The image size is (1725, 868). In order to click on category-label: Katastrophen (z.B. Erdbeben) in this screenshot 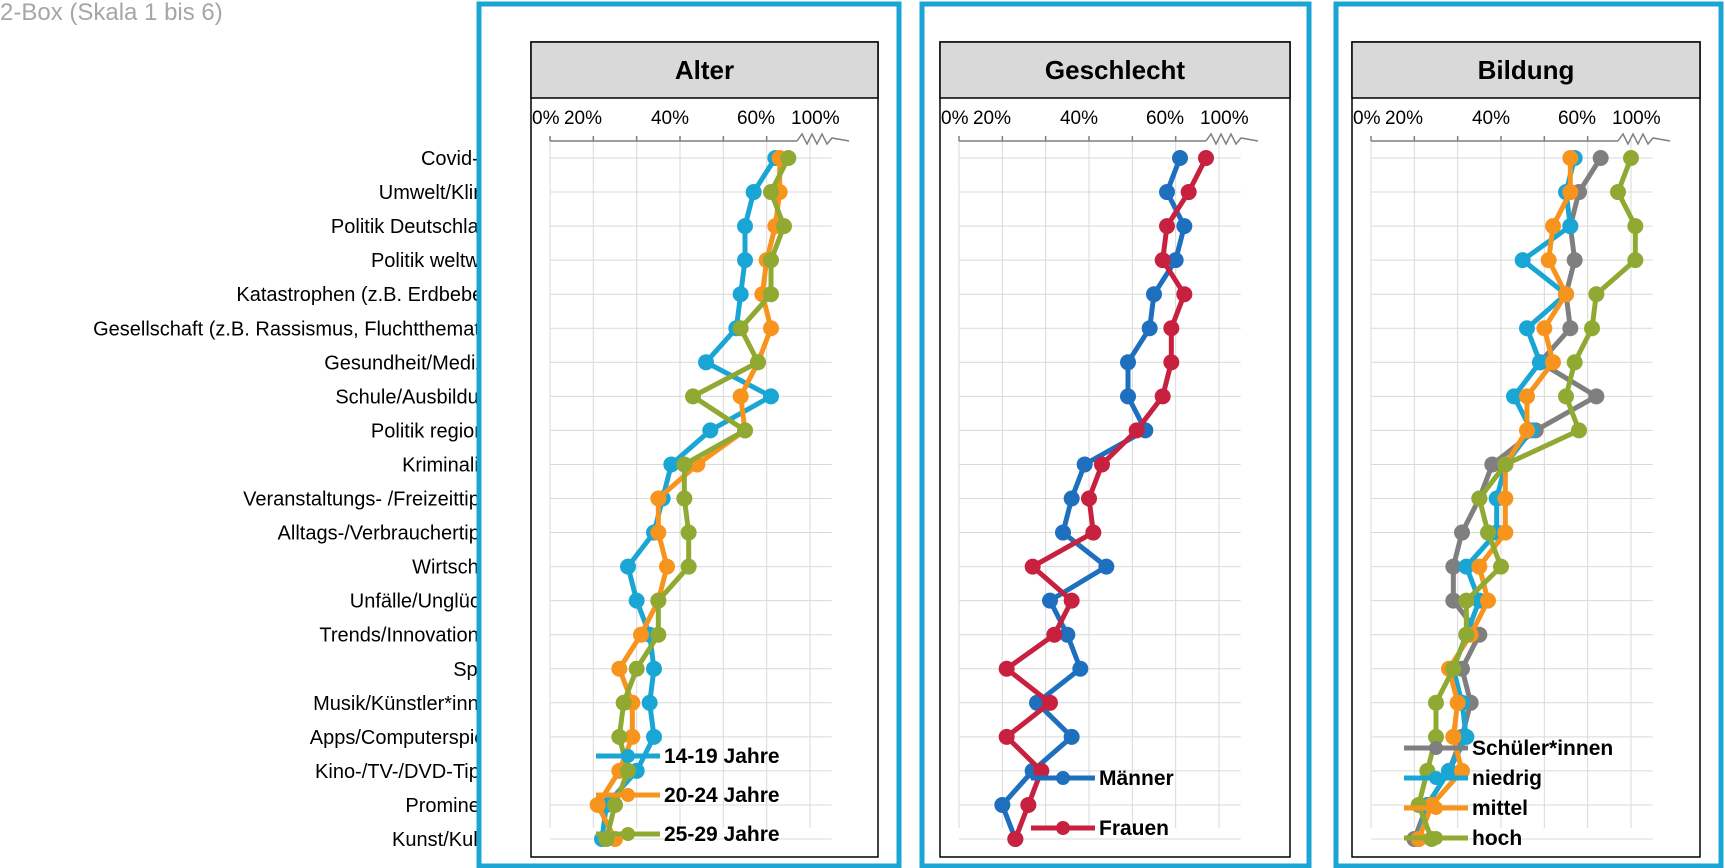, I will do `click(368, 295)`.